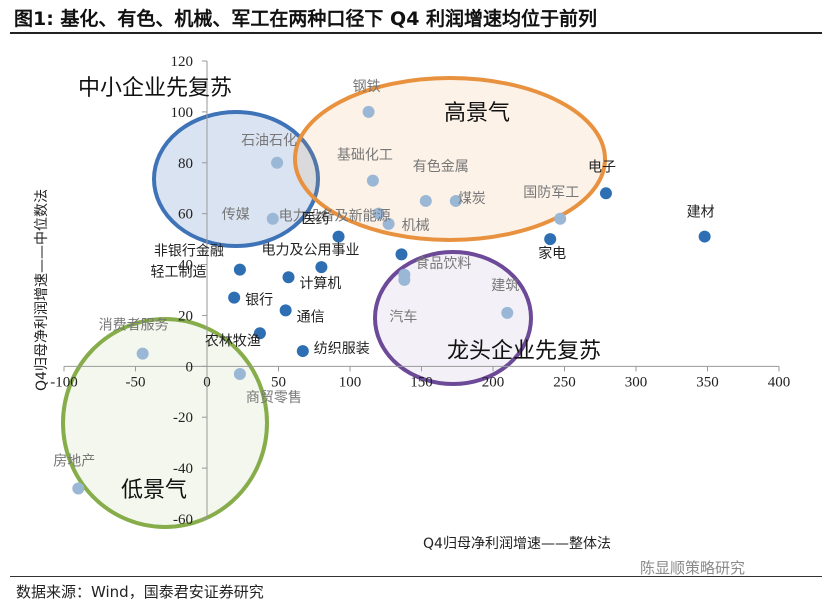 Image resolution: width=840 pixels, height=605 pixels. I want to click on ellipse-small-mid-cap, so click(236, 179).